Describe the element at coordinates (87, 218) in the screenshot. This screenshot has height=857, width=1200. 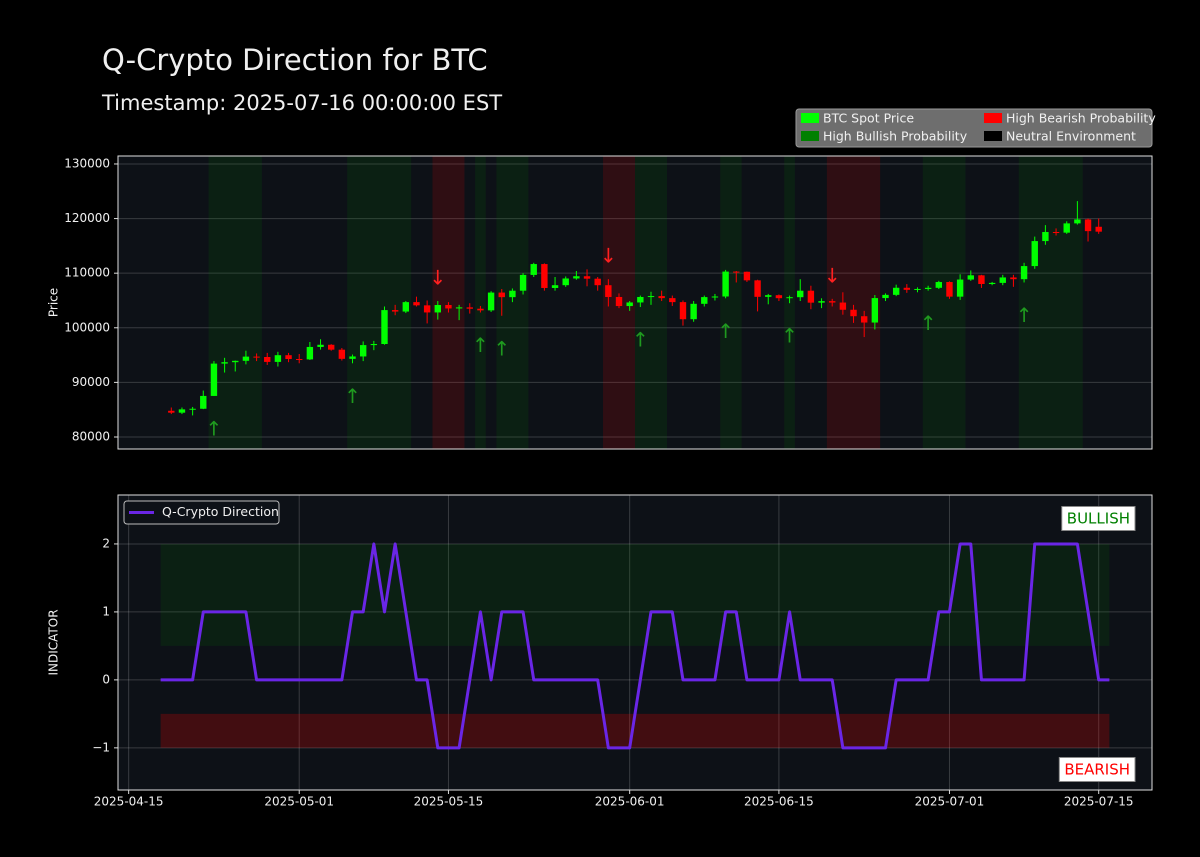
I see `y-tick-label: 120000` at that location.